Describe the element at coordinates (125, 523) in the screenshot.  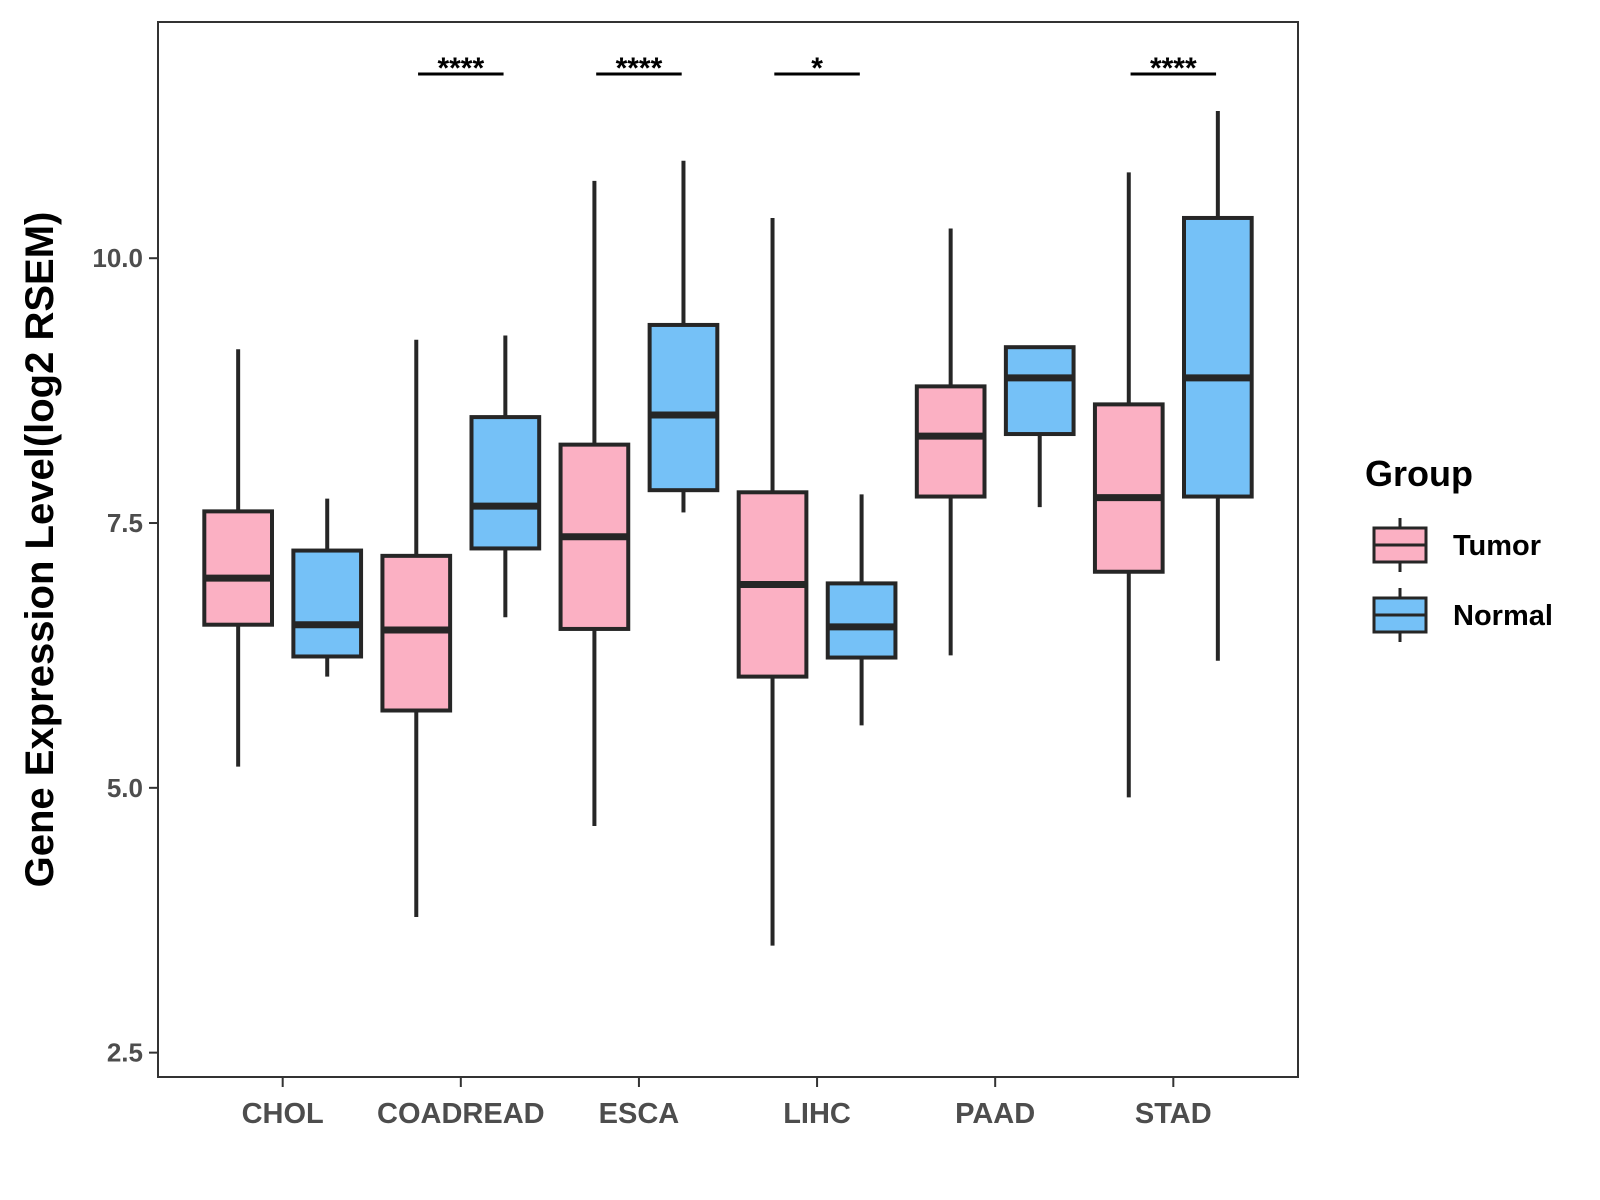
I see `y-tick-label-2: 7.5` at that location.